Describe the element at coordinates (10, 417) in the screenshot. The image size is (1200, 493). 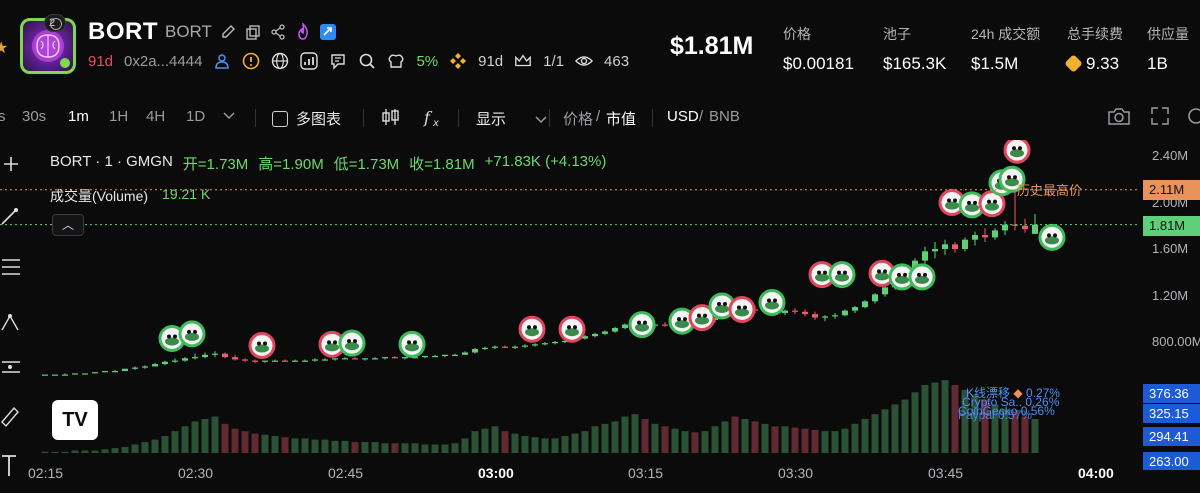
I see `brush-tool-icon` at that location.